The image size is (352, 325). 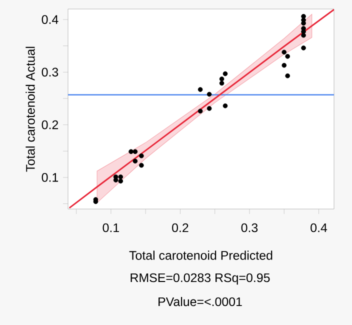 I want to click on y-tick-label: 0.3, so click(x=50, y=72).